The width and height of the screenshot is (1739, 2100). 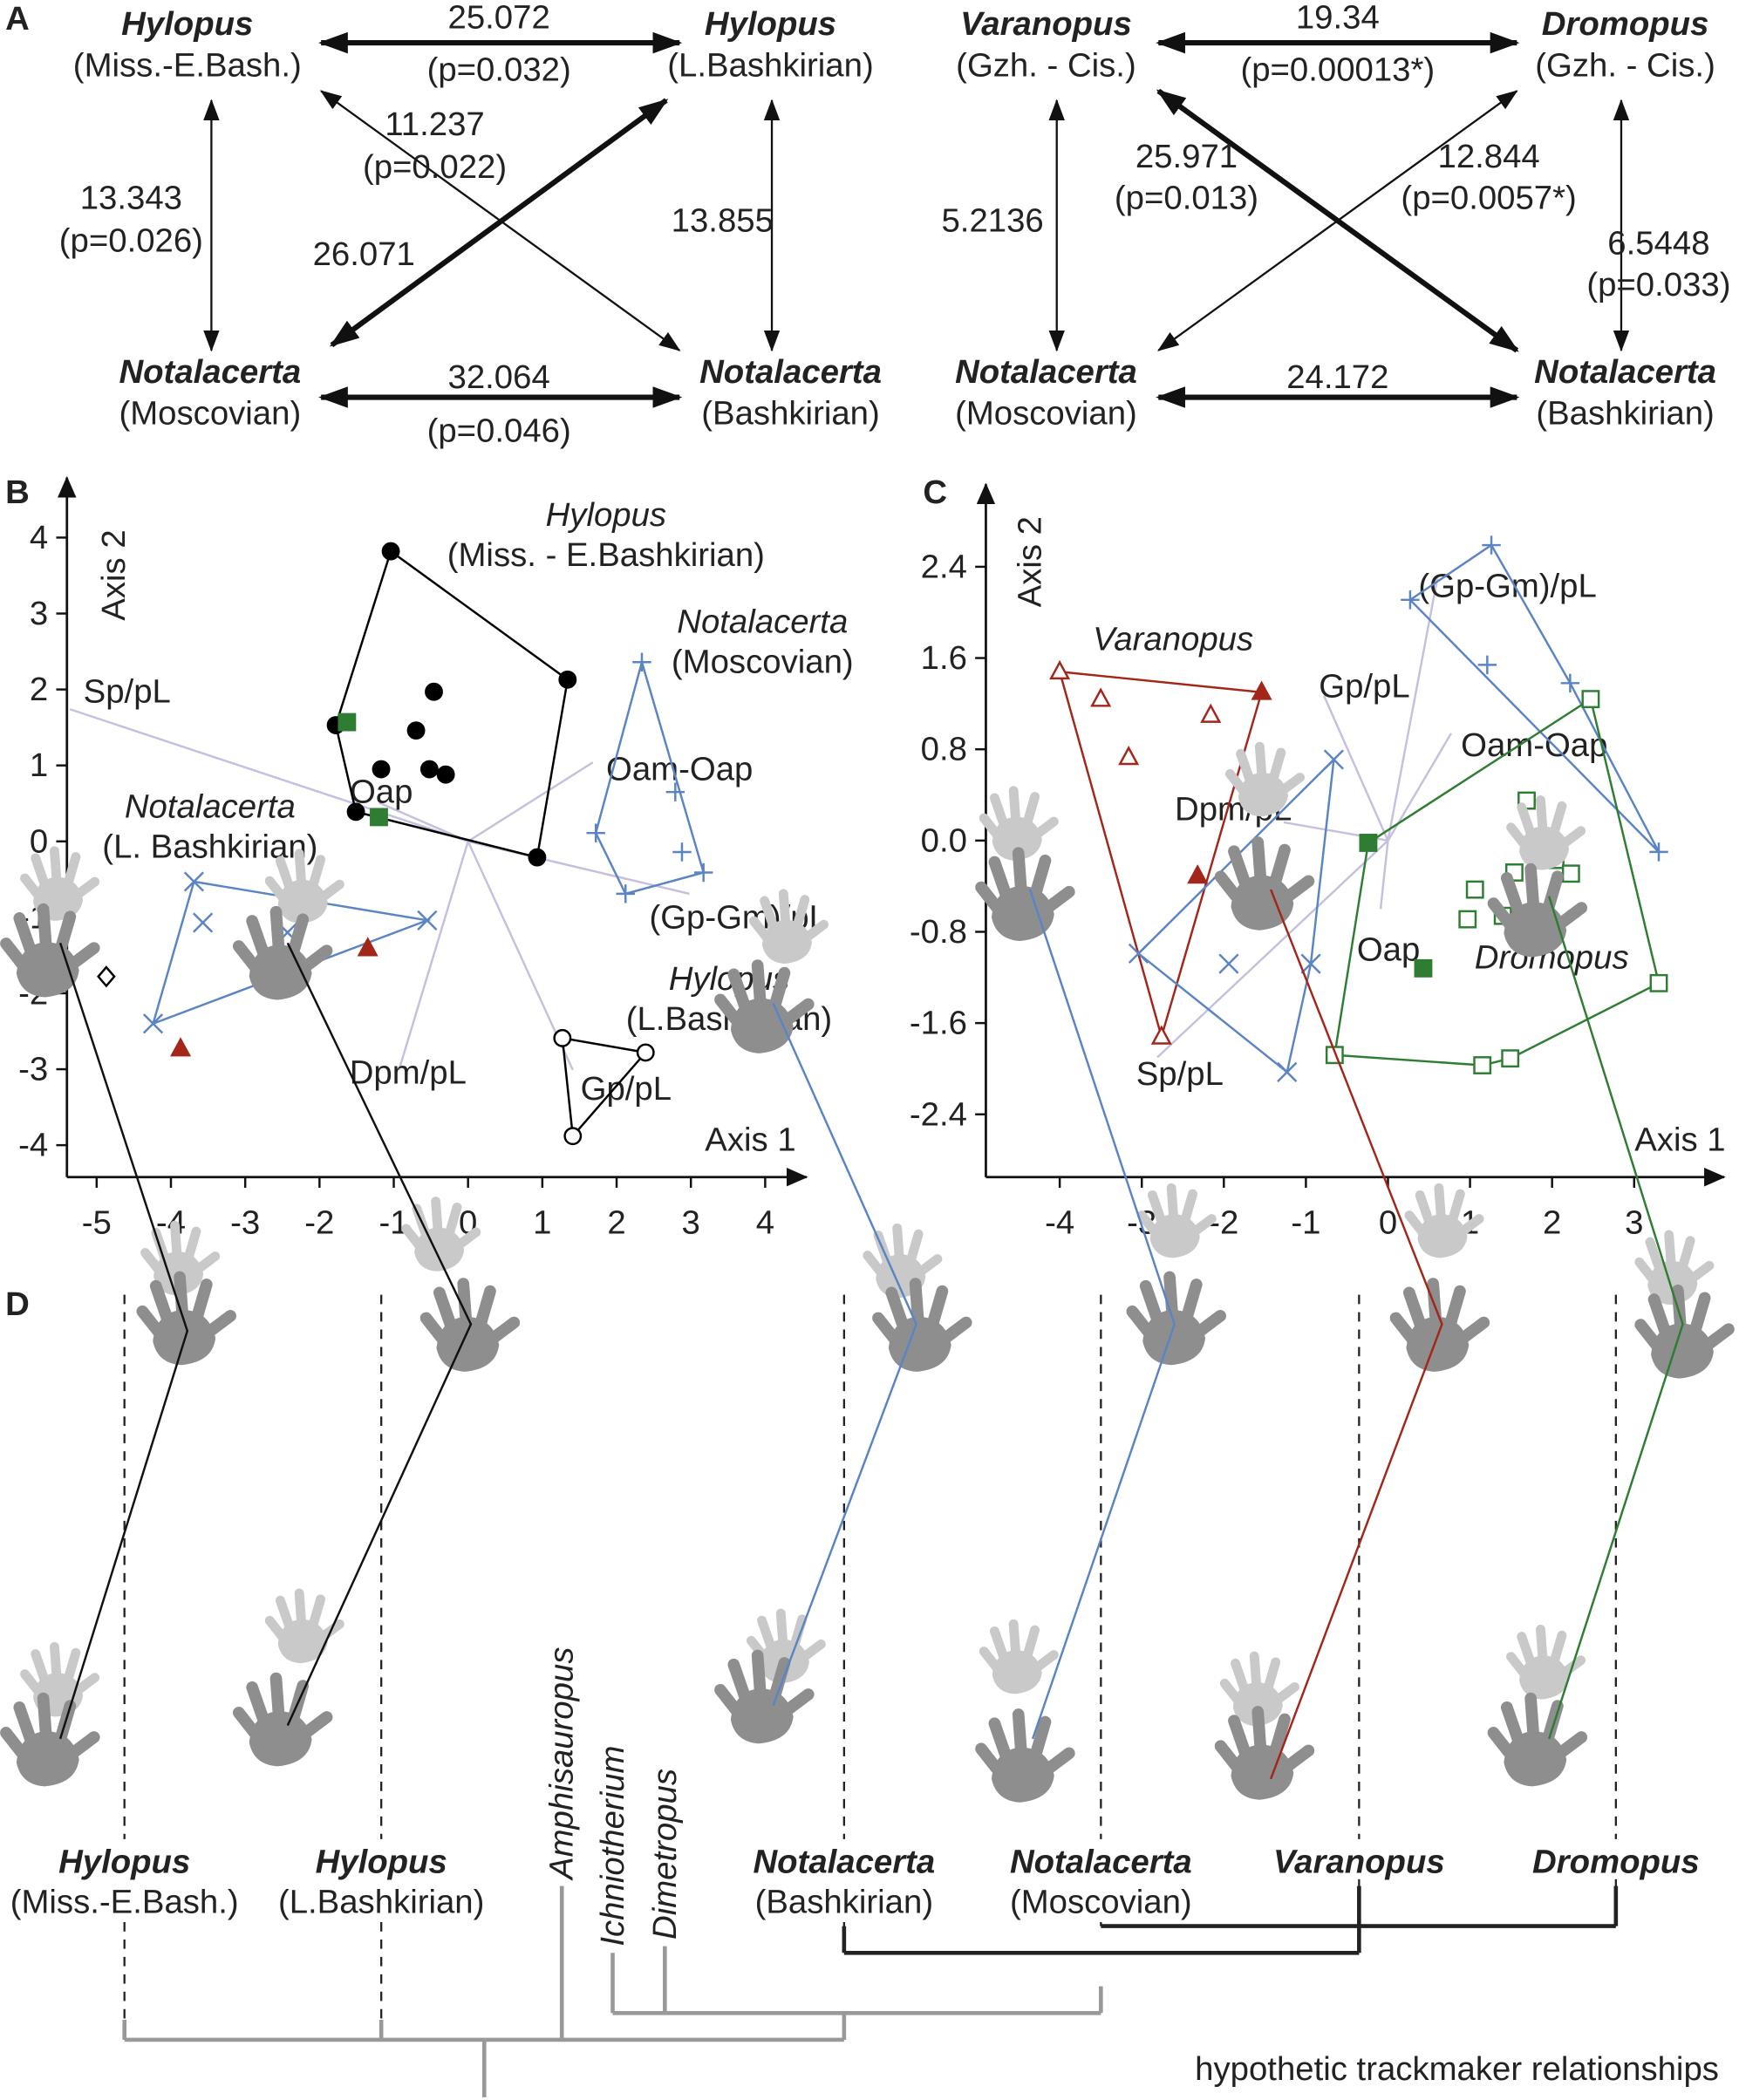 What do you see at coordinates (39, 689) in the screenshot?
I see `y-tick-label: 2` at bounding box center [39, 689].